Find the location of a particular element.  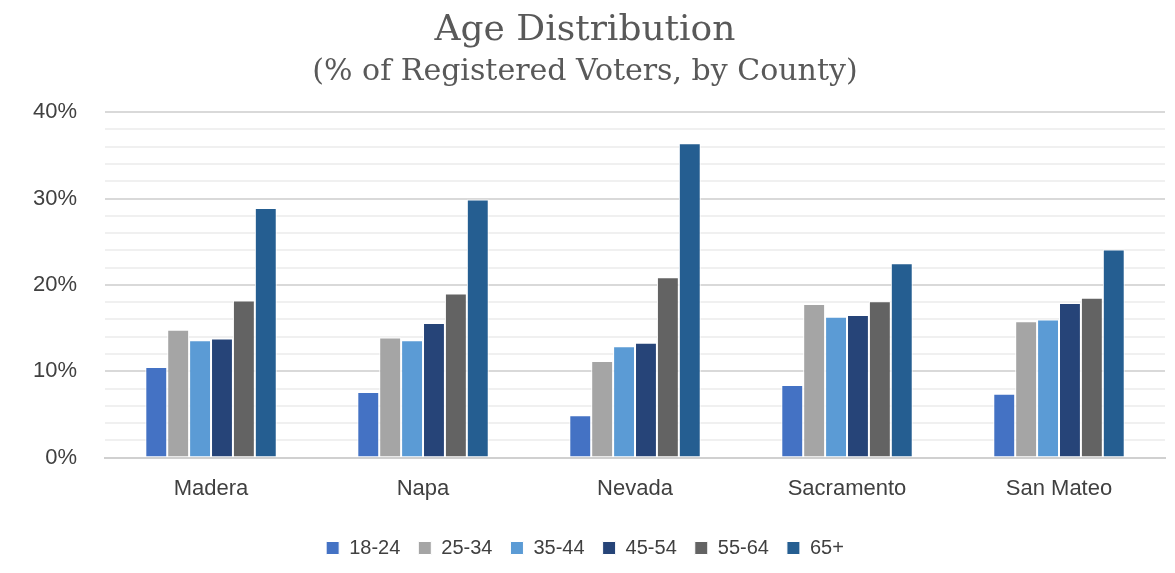

legend-label: 25-34 is located at coordinates (467, 546).